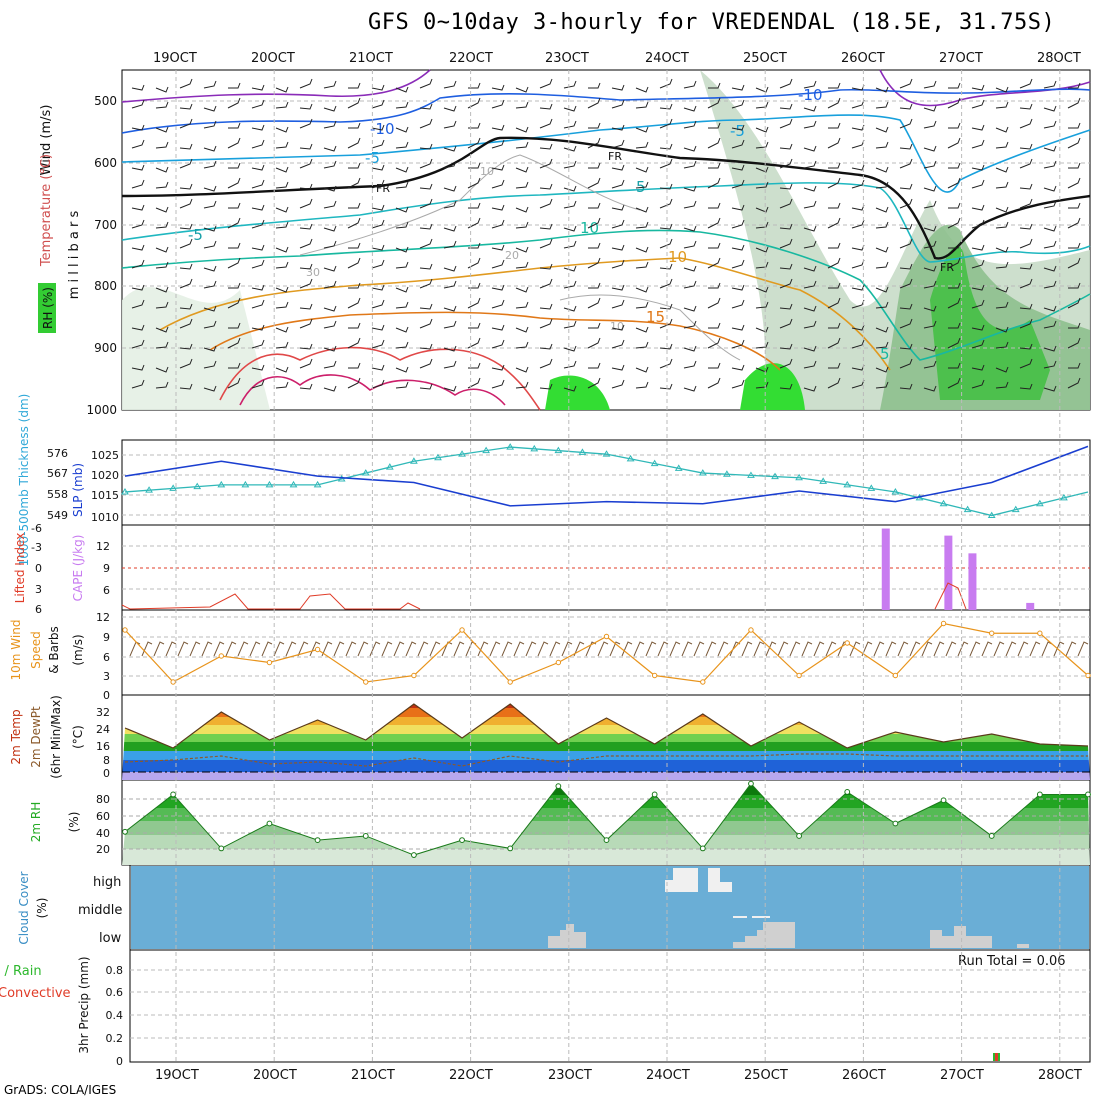  What do you see at coordinates (103, 824) in the screenshot?
I see `rh-ticks: 80 60 40 20` at bounding box center [103, 824].